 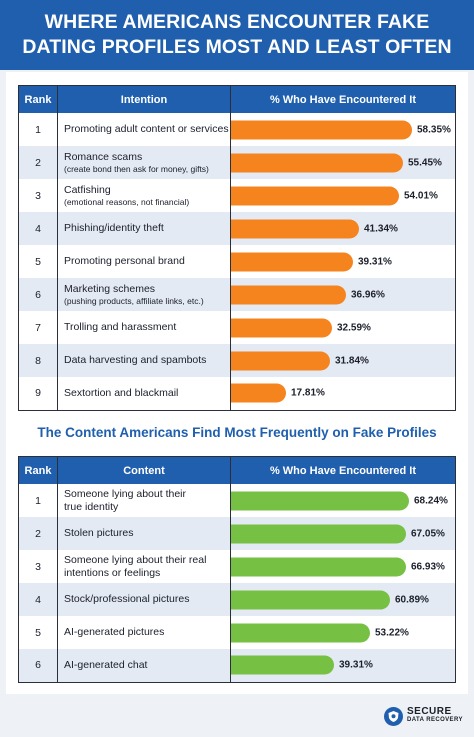 I want to click on secure-data-recovery-logo: SECURE DATA RECOVERY, so click(x=423, y=716).